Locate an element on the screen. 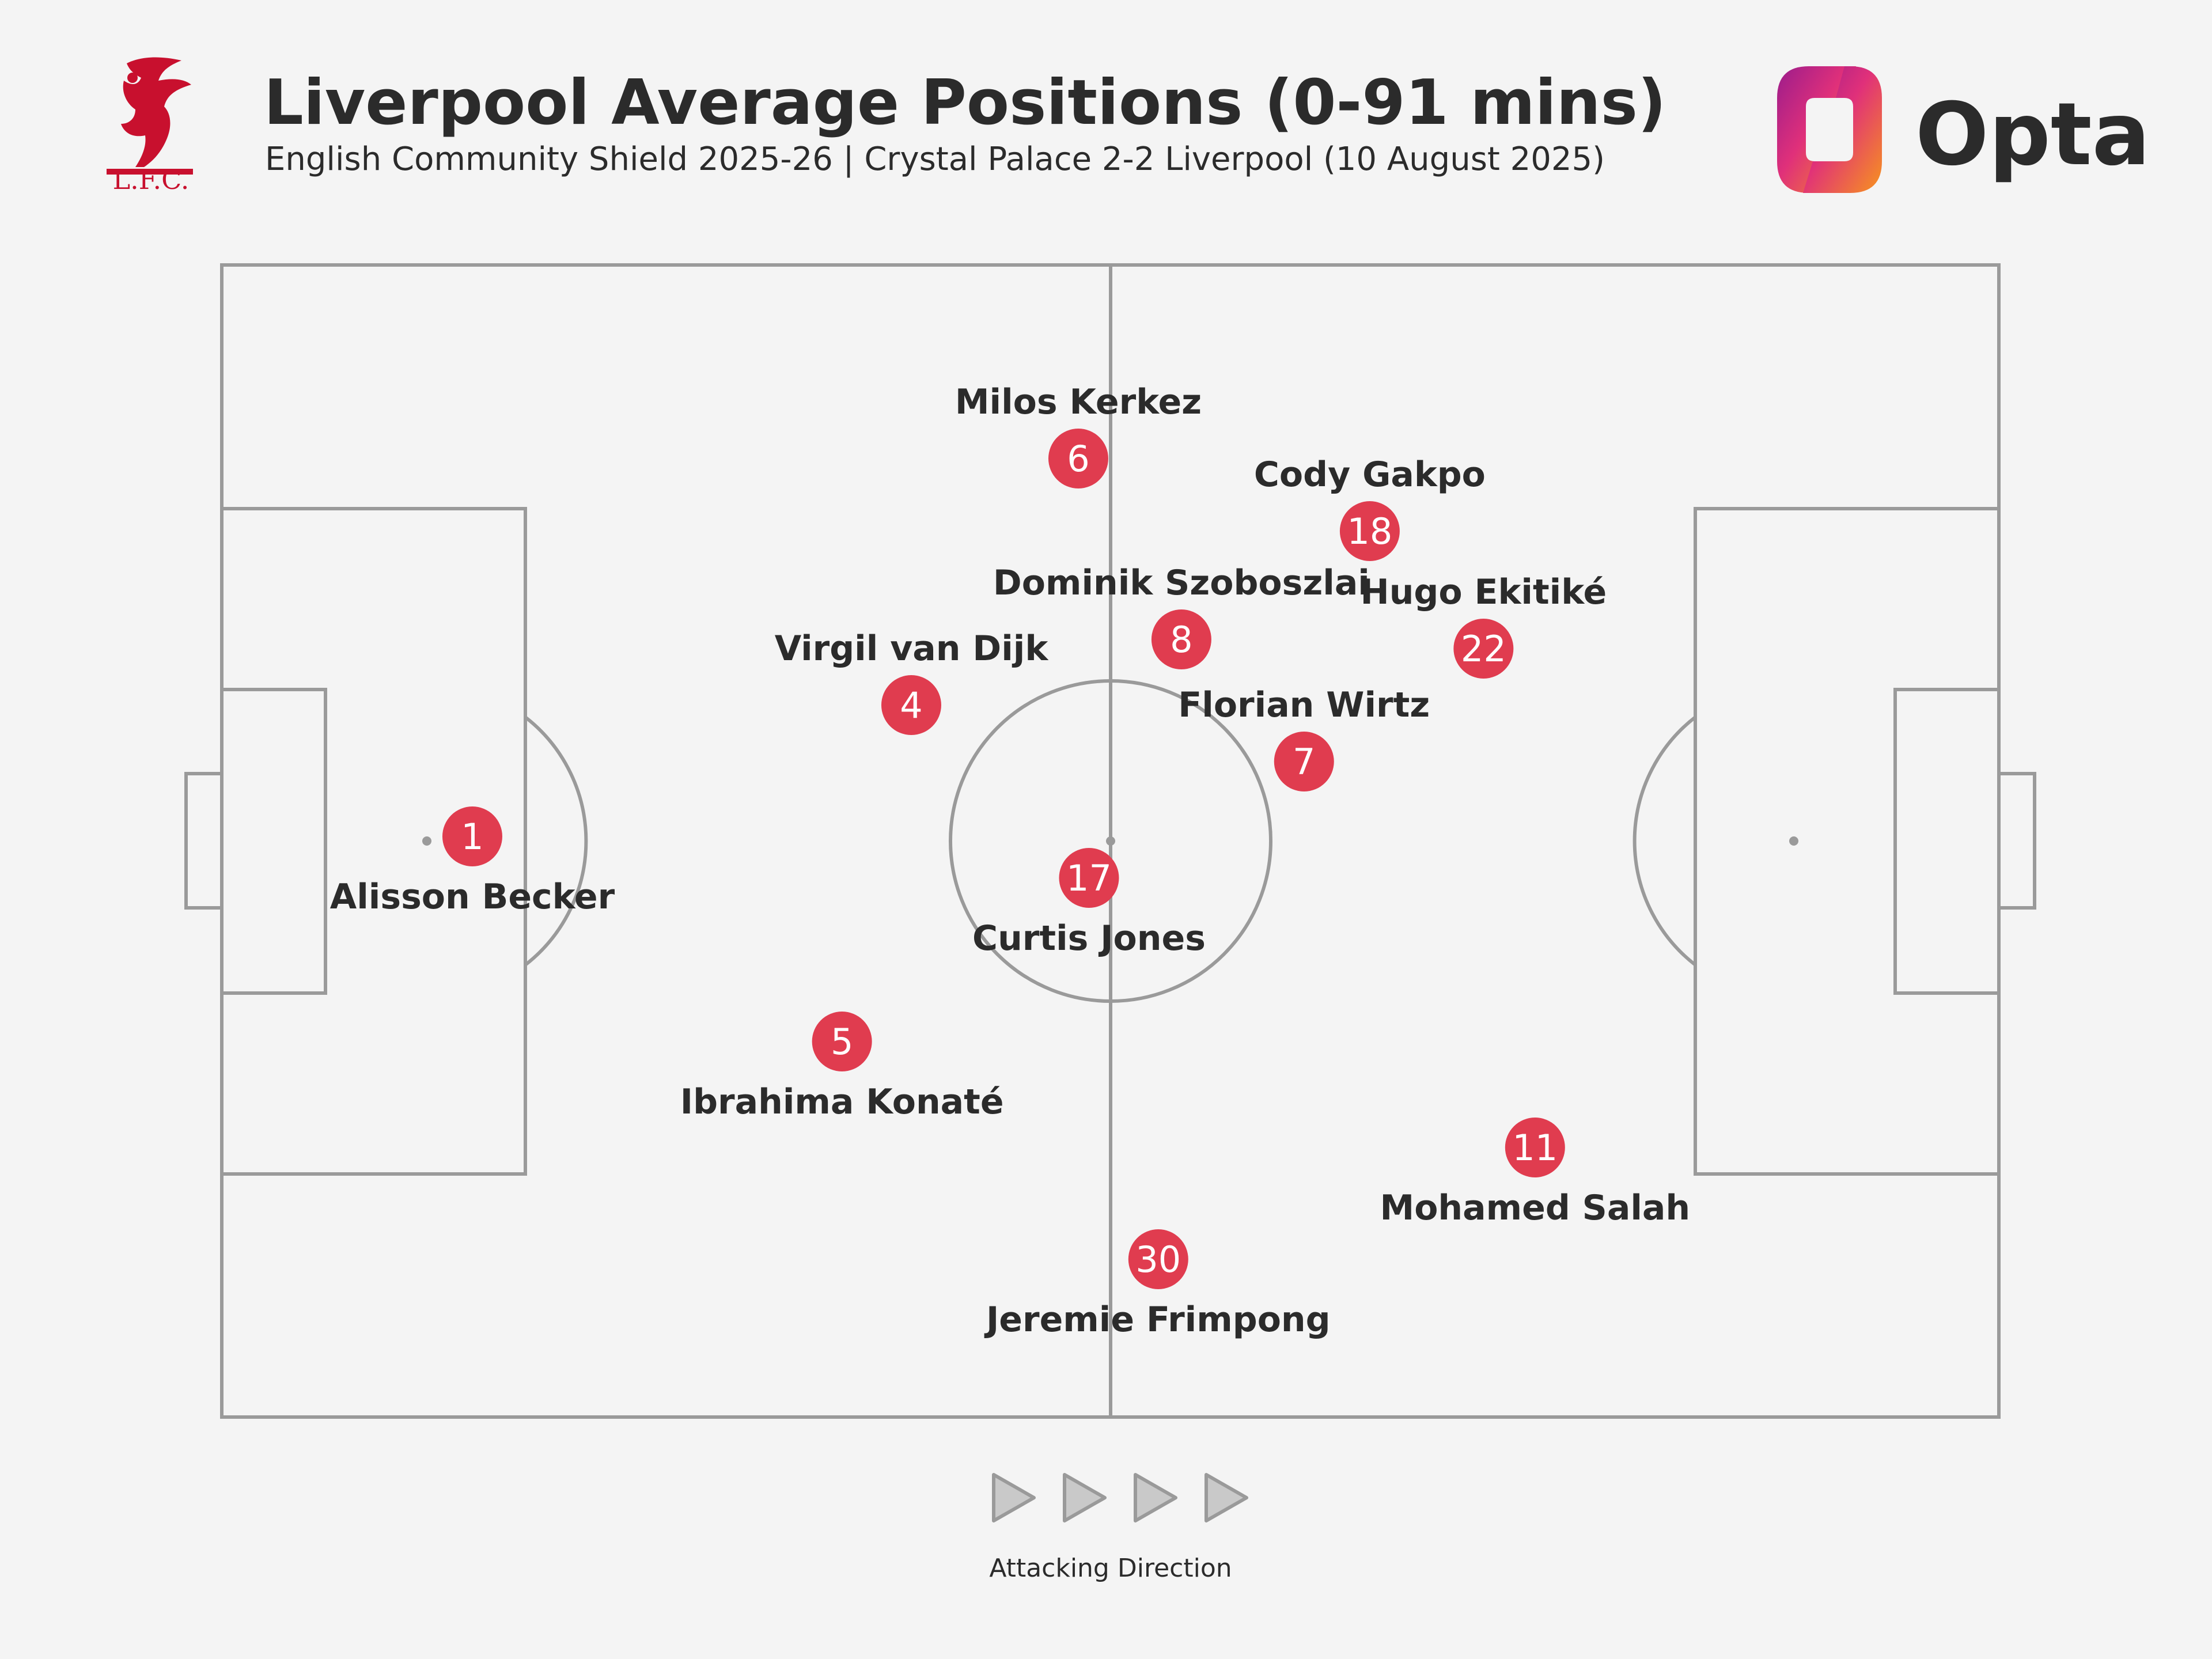 The height and width of the screenshot is (1659, 2212). player-number: 1 is located at coordinates (472, 837).